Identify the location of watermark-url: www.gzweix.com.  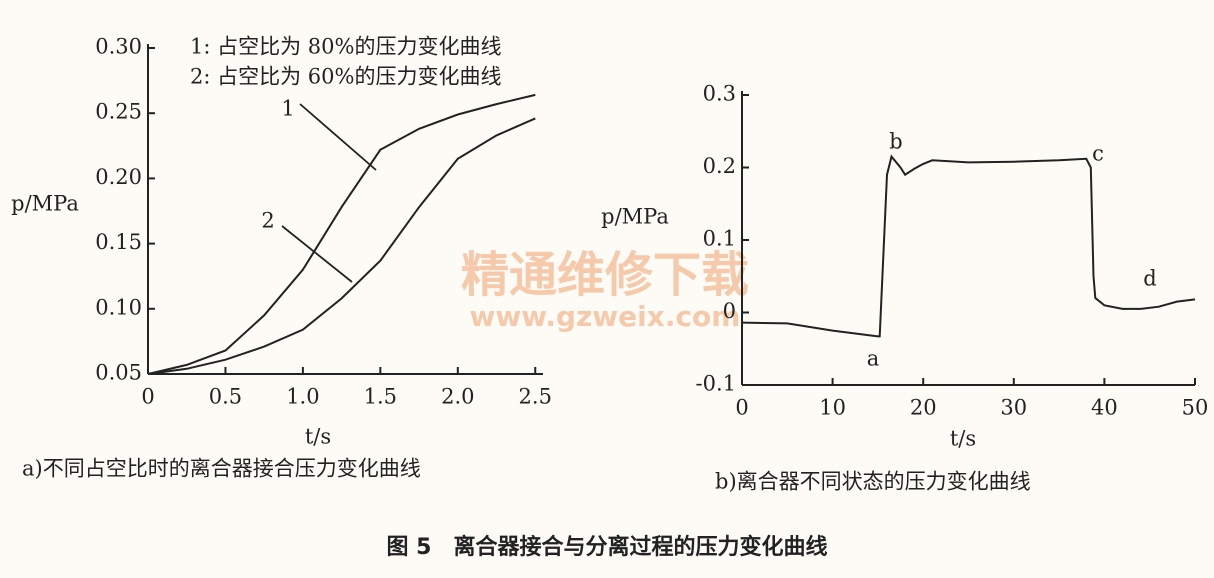
(605, 316).